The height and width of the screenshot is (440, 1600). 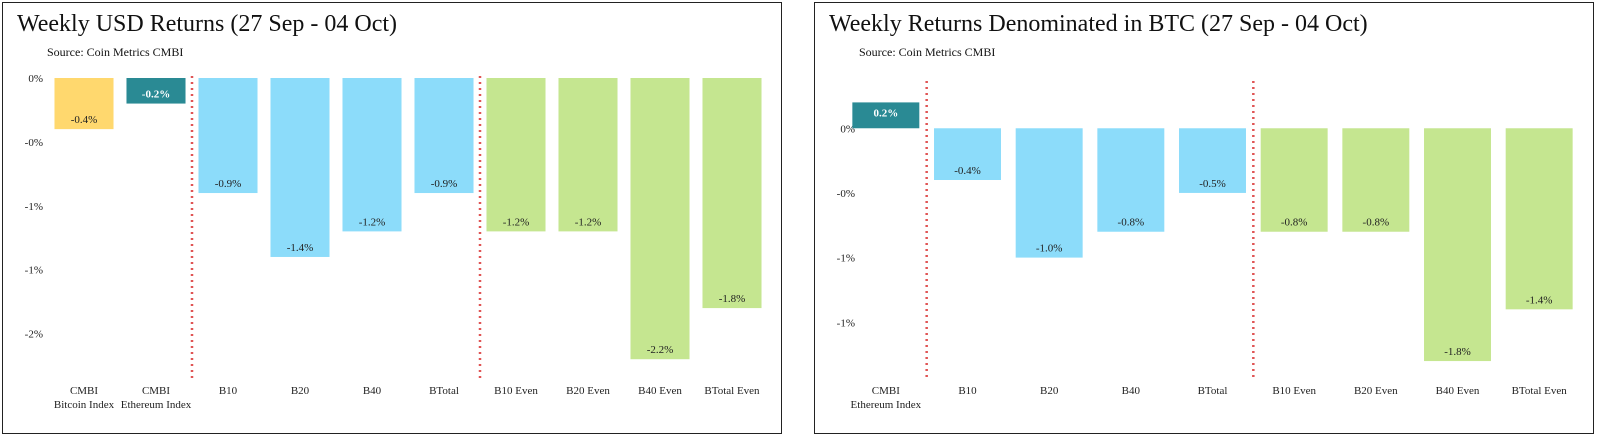 What do you see at coordinates (84, 398) in the screenshot?
I see `x-tick-label: CMBI Bitcoin Index` at bounding box center [84, 398].